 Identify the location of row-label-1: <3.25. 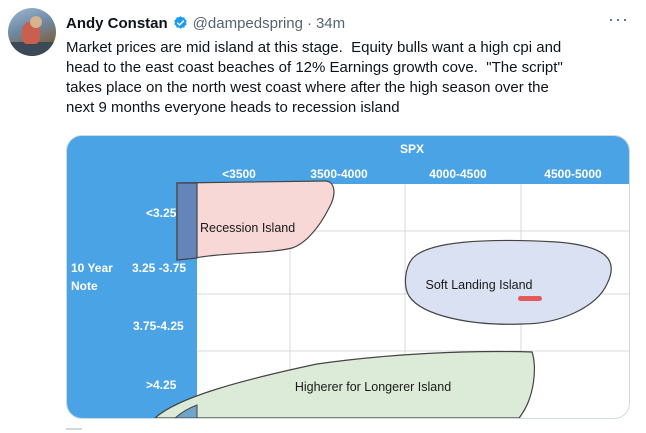
(161, 213).